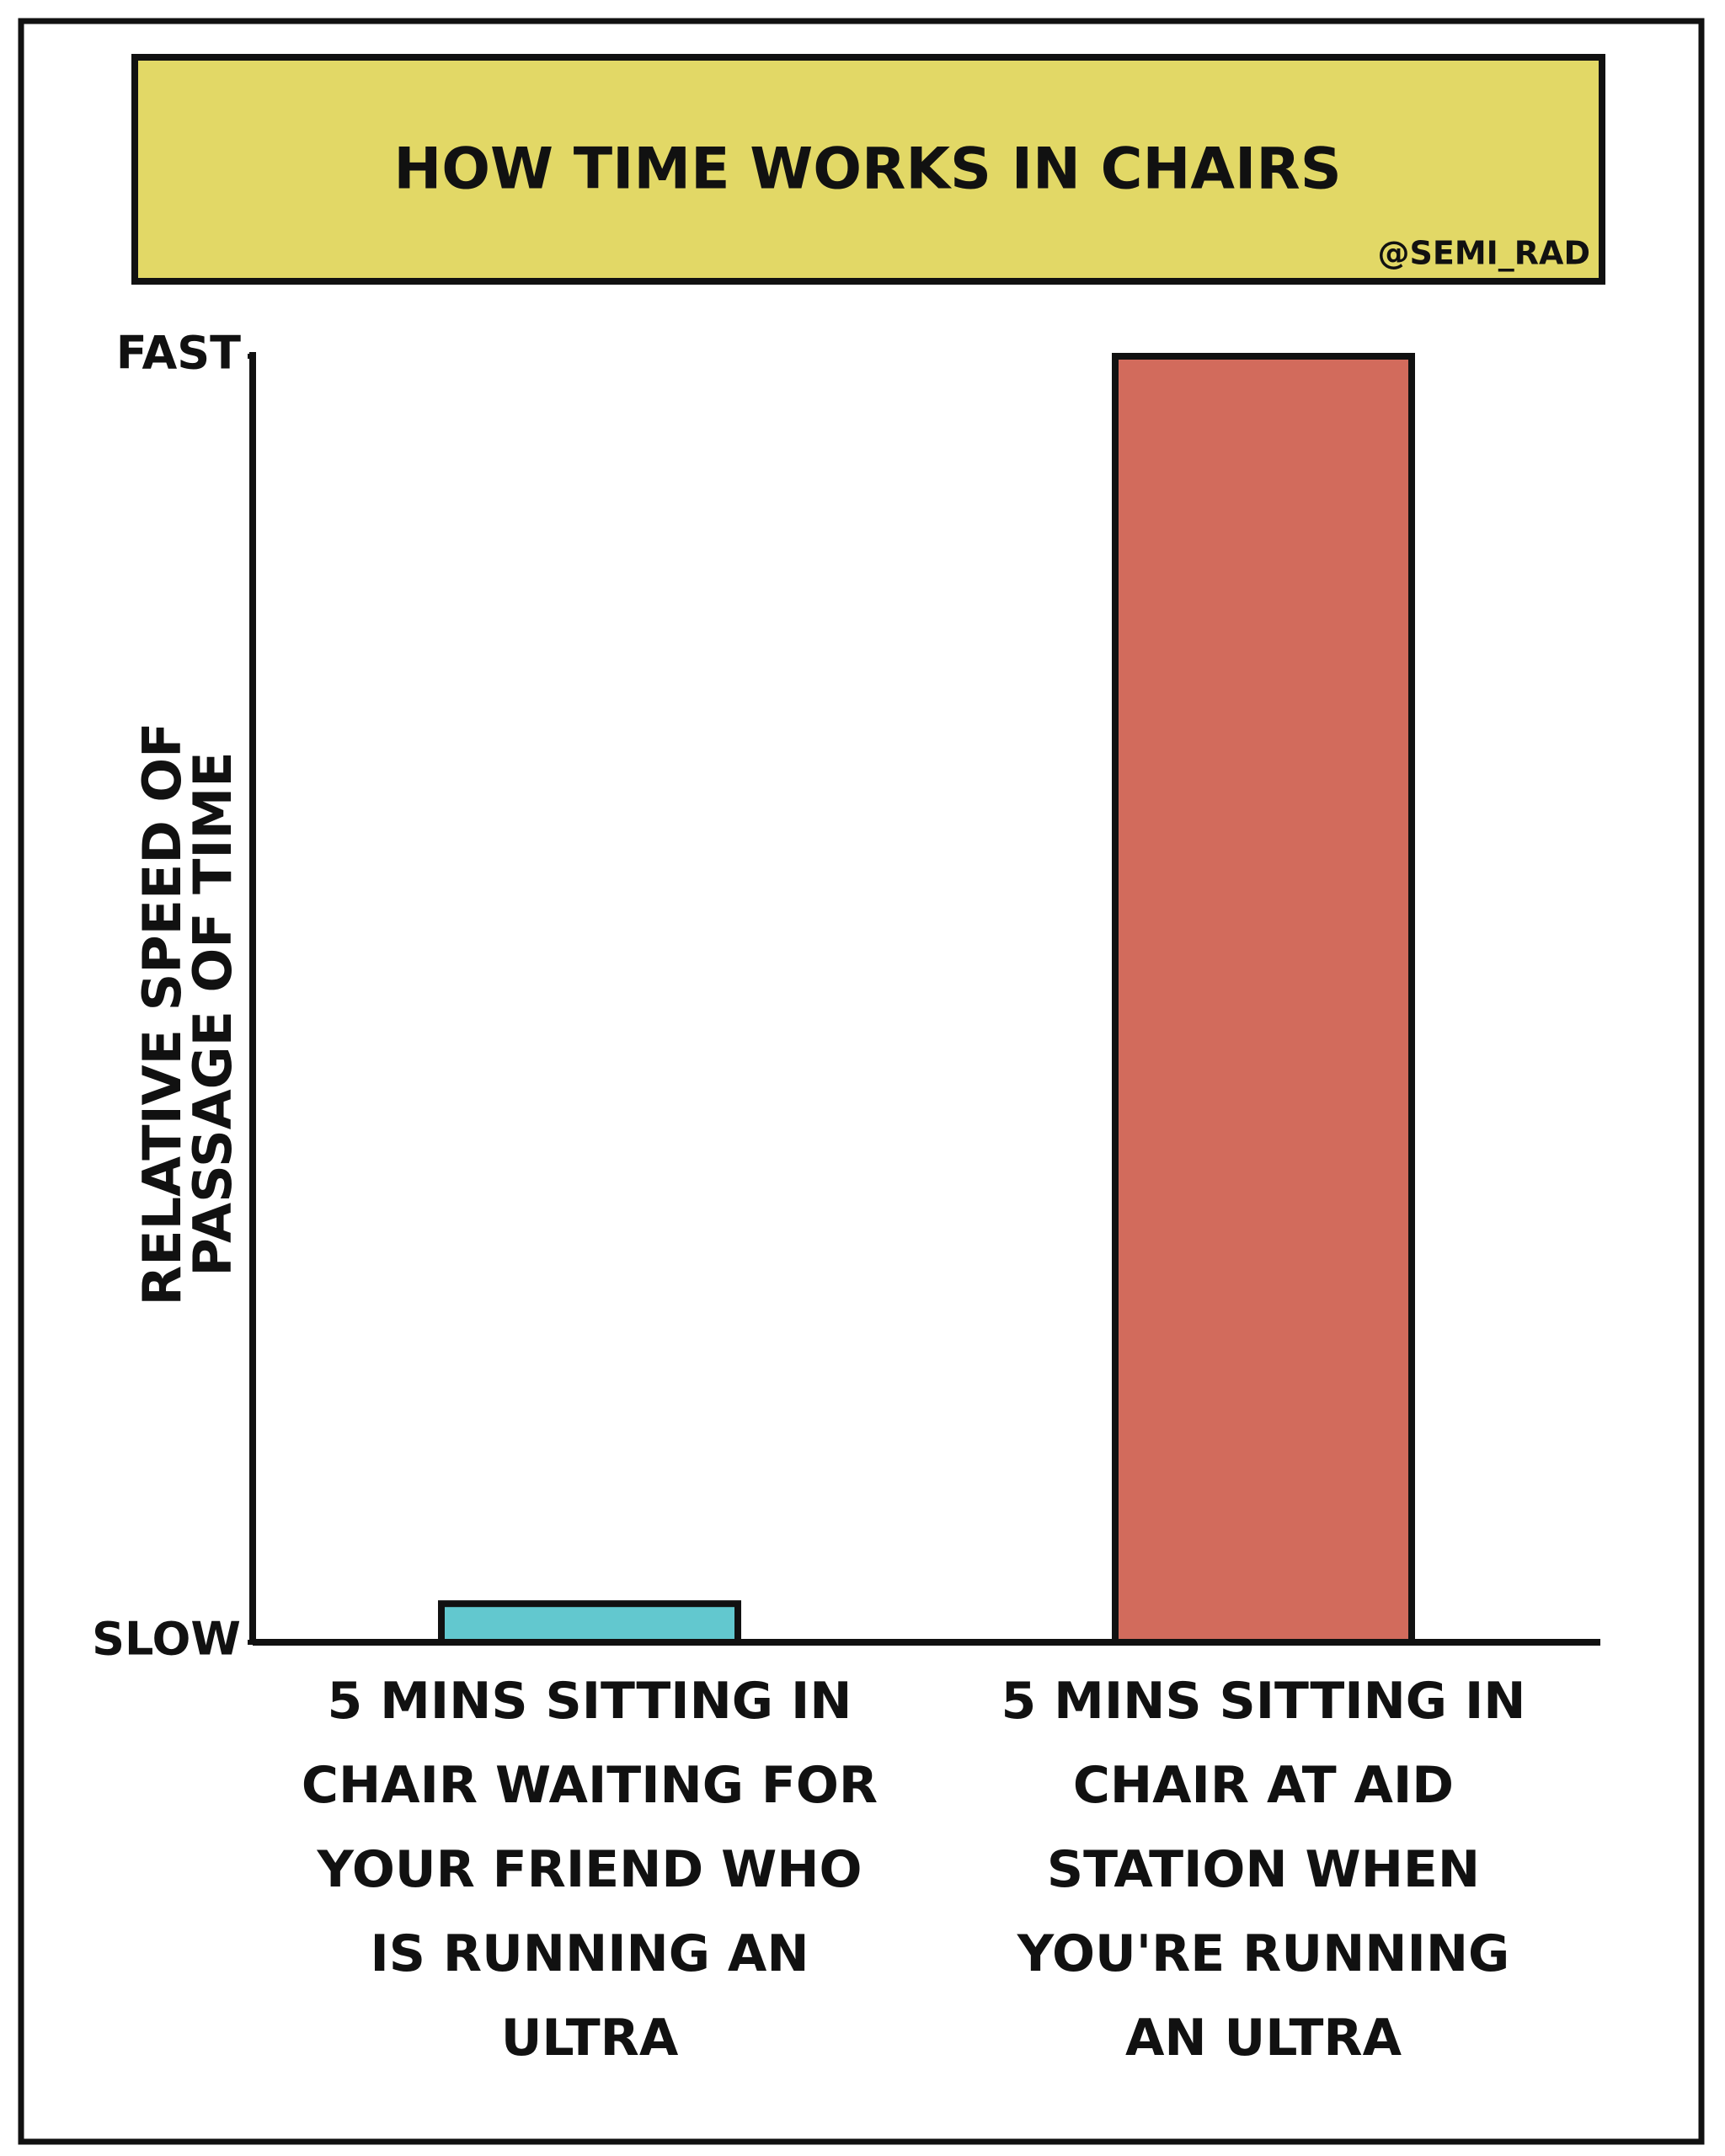  I want to click on chart-title: HOW TIME WORKS IN CHAIRS, so click(867, 169).